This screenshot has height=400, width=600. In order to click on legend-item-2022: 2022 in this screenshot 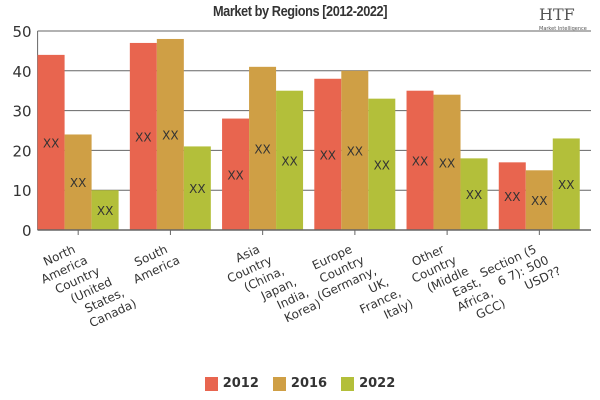, I will do `click(368, 383)`.